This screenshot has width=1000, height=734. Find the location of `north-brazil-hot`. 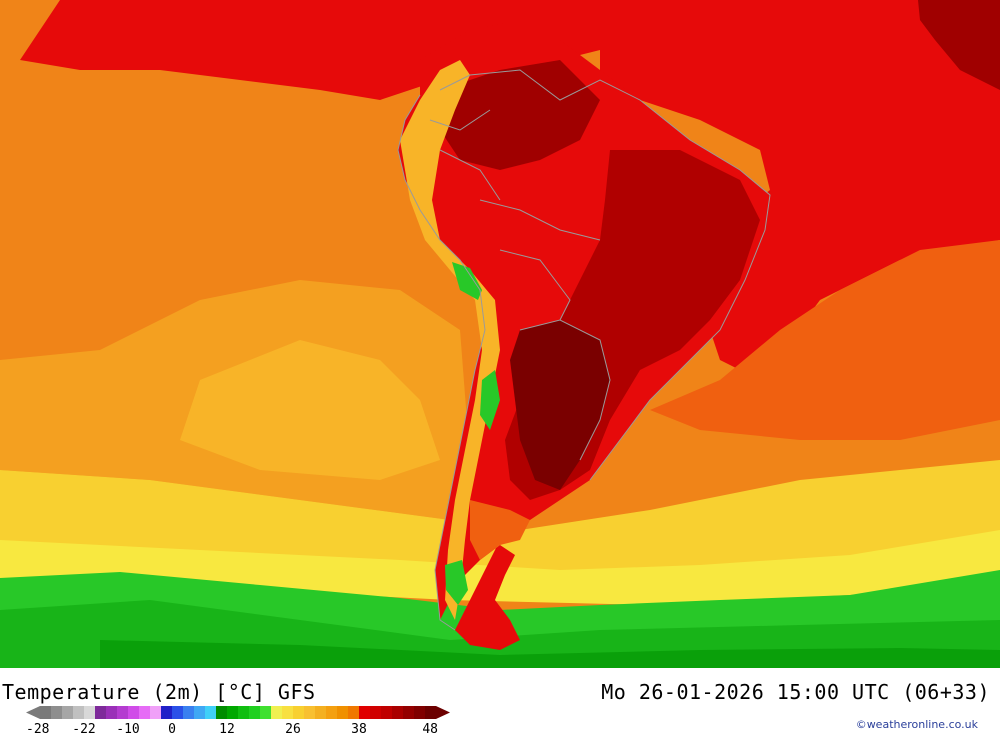

north-brazil-hot is located at coordinates (520, 115).